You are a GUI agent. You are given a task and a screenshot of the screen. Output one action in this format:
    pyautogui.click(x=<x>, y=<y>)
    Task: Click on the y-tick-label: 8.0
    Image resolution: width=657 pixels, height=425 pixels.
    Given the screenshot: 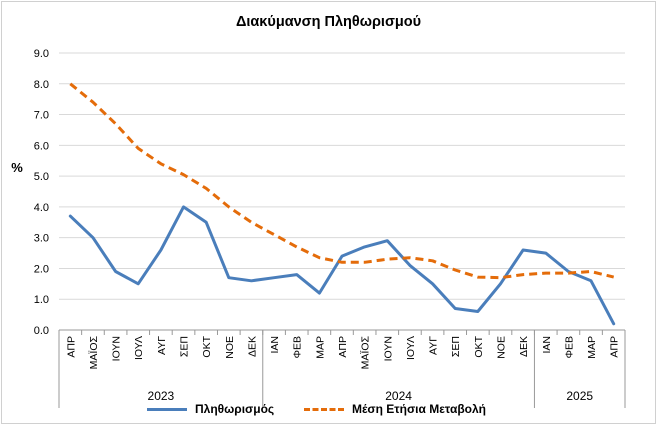 What is the action you would take?
    pyautogui.click(x=41, y=85)
    